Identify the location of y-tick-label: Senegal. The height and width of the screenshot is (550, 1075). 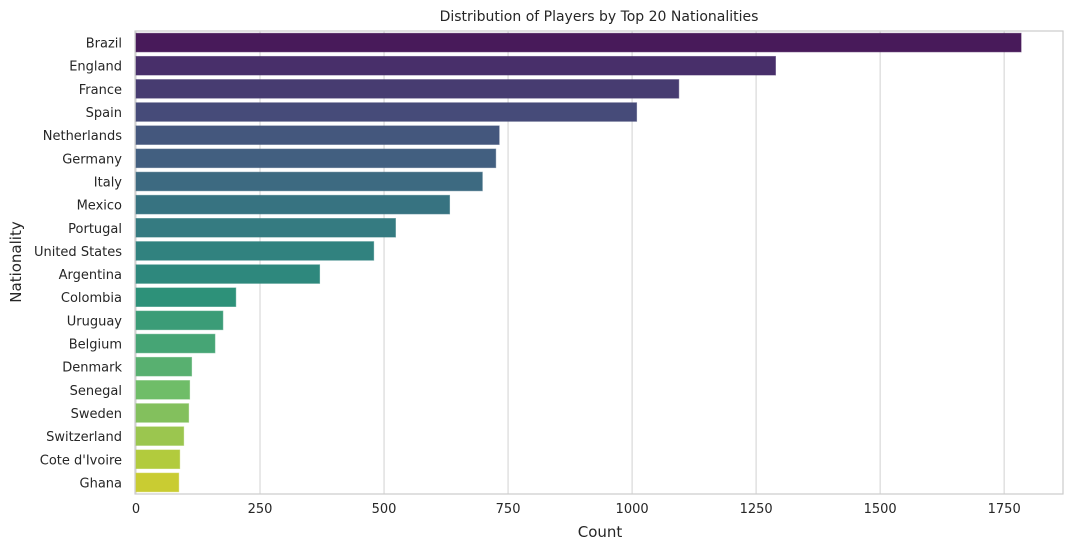
(96, 391).